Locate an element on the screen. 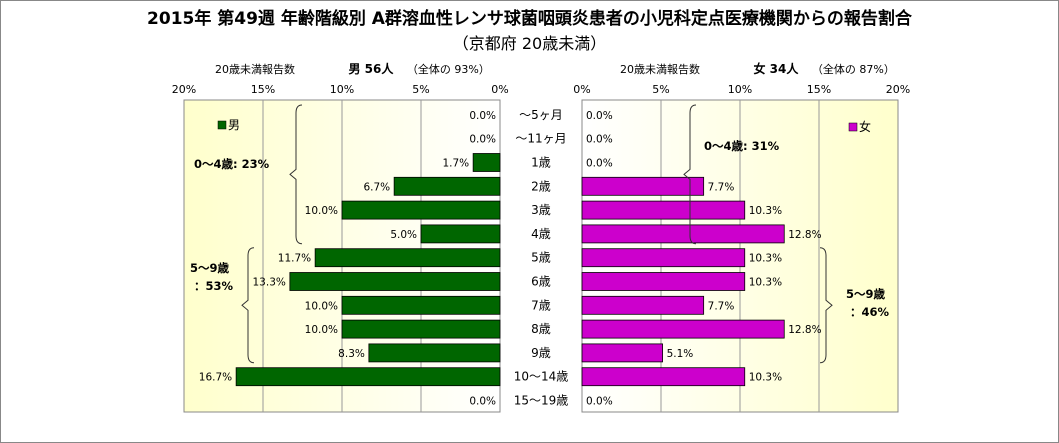 The width and height of the screenshot is (1059, 443). male-legend-swatch is located at coordinates (222, 125).